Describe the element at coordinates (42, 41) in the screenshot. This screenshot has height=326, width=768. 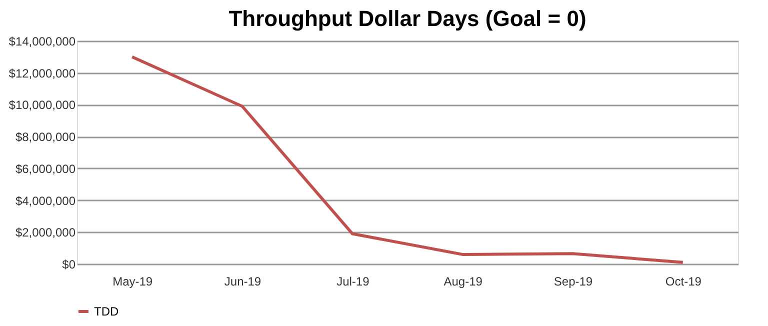
I see `y-tick-label: $14,000,000` at that location.